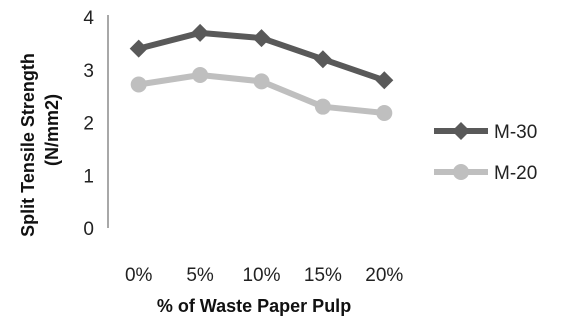  I want to click on x-tick-label: 5%, so click(200, 275).